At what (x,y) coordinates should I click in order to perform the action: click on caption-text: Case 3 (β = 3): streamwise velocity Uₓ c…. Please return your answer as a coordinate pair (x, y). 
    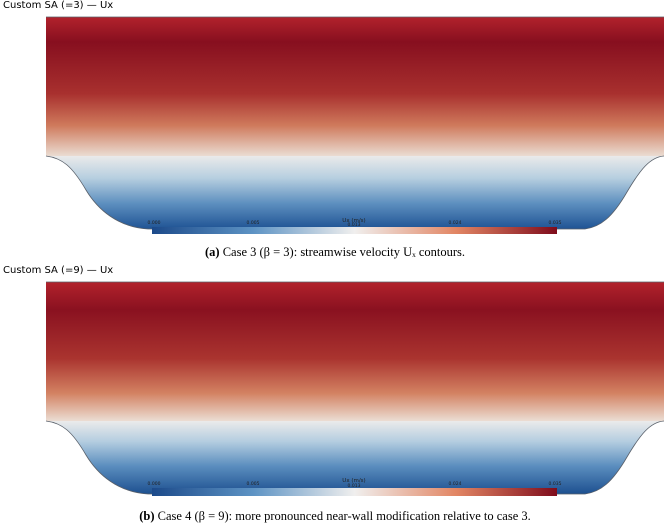
    Looking at the image, I should click on (344, 252).